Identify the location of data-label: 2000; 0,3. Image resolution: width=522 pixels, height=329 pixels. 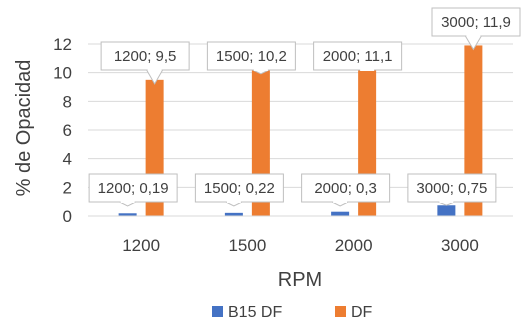
(345, 188).